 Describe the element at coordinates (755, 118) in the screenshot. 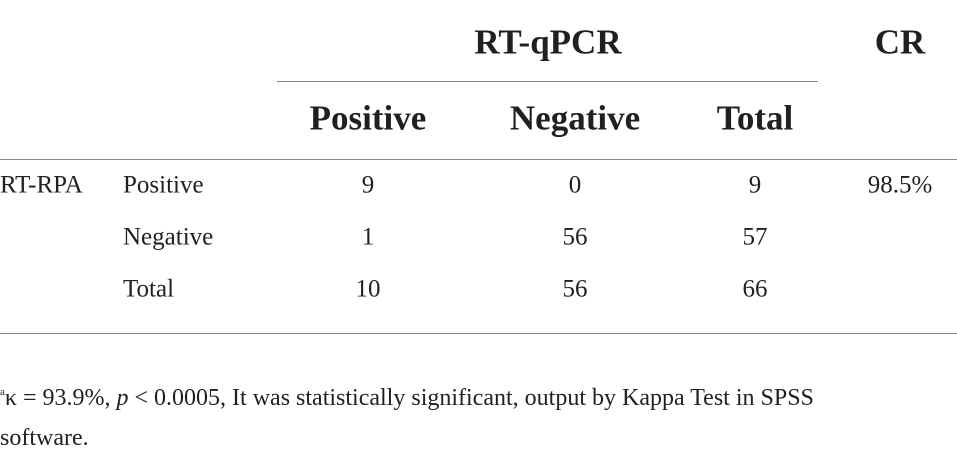

I see `column-header: Total` at that location.